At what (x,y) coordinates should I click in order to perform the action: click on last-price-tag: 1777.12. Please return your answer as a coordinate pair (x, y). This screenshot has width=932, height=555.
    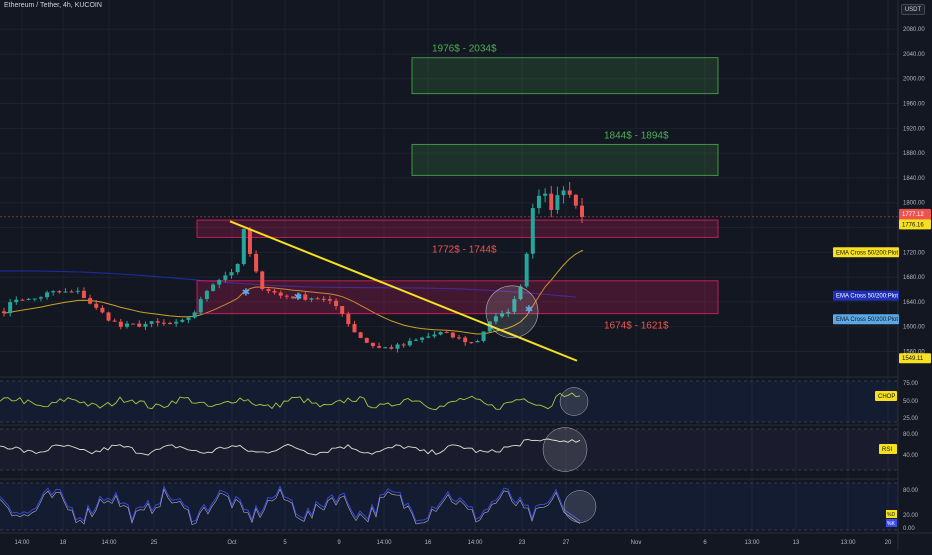
    Looking at the image, I should click on (913, 215).